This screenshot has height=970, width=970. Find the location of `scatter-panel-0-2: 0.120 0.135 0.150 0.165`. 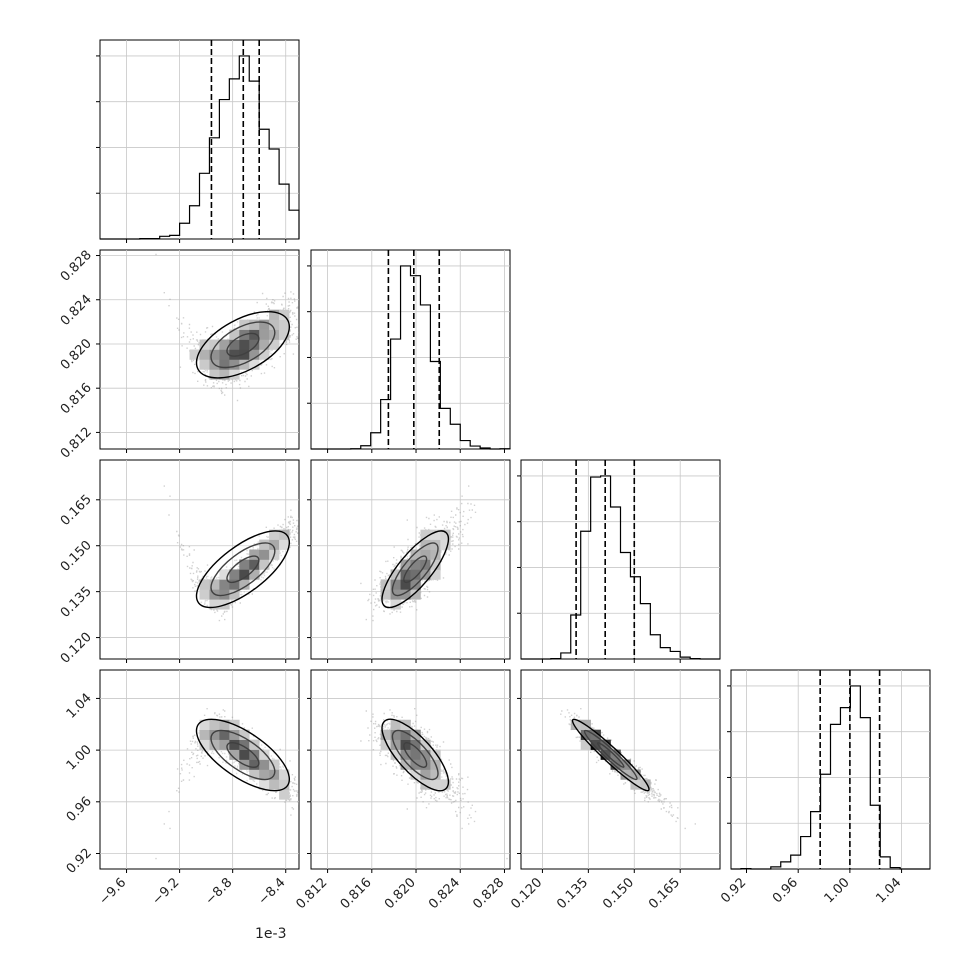

scatter-panel-0-2: 0.120 0.135 0.150 0.165 is located at coordinates (179, 563).